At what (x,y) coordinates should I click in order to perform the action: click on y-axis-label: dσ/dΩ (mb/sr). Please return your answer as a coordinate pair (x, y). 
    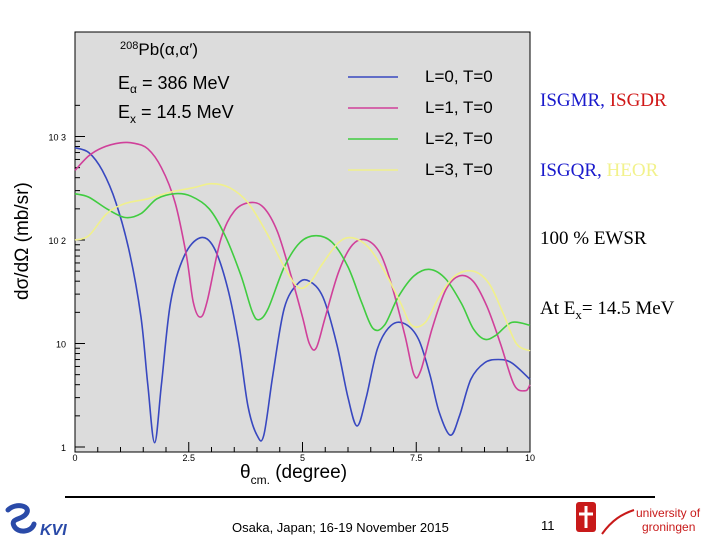
    Looking at the image, I should click on (22, 241).